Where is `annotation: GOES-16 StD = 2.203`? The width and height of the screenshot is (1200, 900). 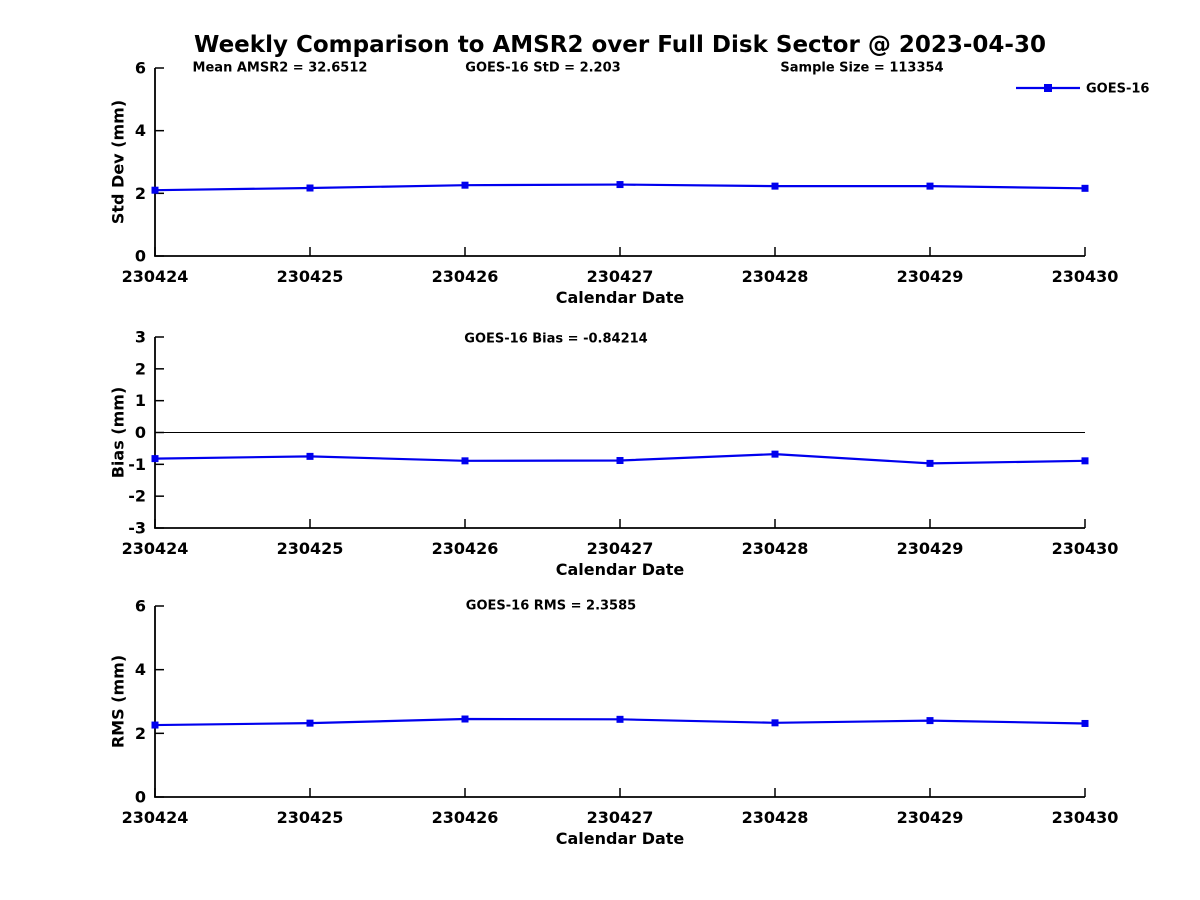
annotation: GOES-16 StD = 2.203 is located at coordinates (542, 68).